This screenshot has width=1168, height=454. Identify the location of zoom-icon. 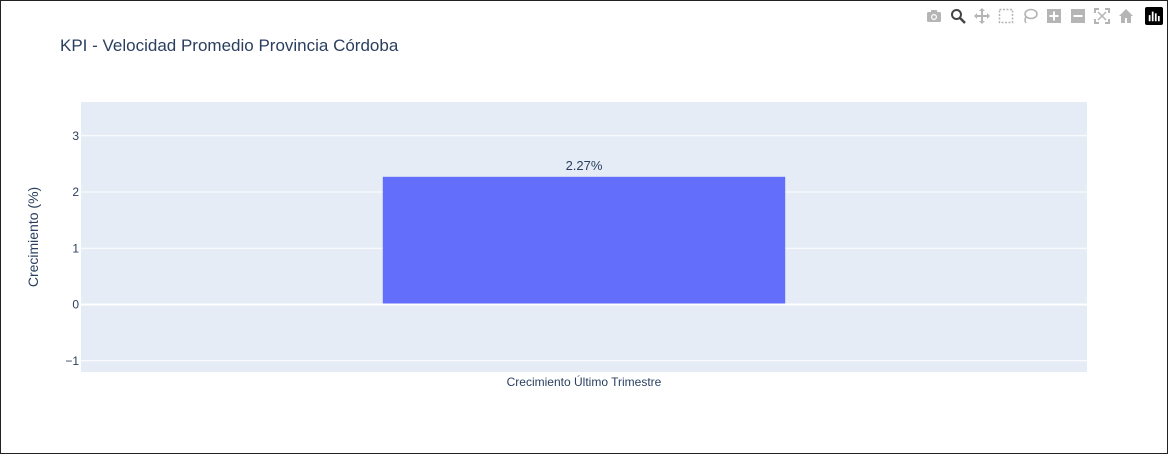
(958, 16).